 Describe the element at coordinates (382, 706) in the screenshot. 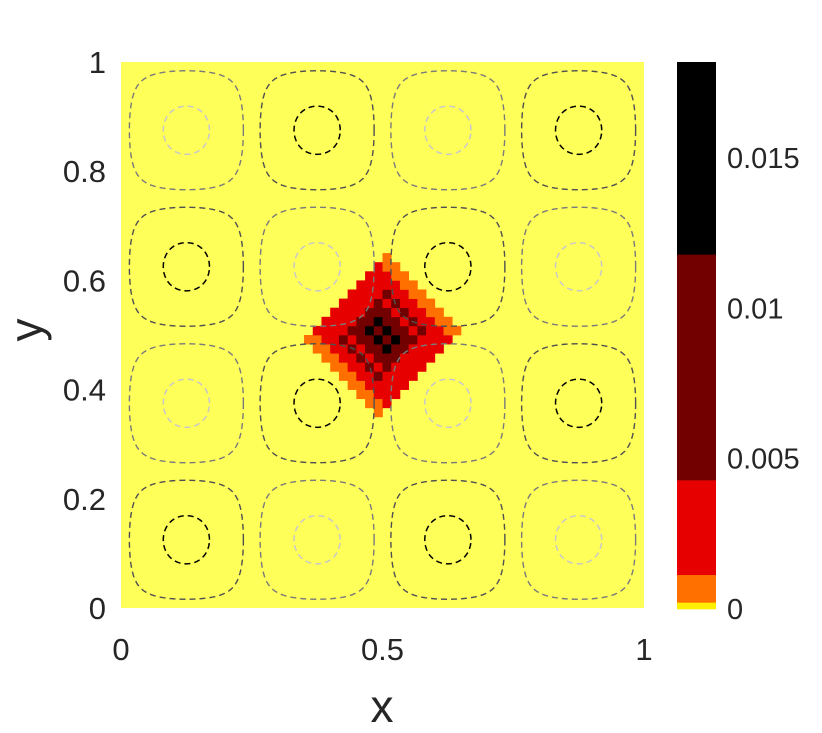

I see `x-axis-label: x` at that location.